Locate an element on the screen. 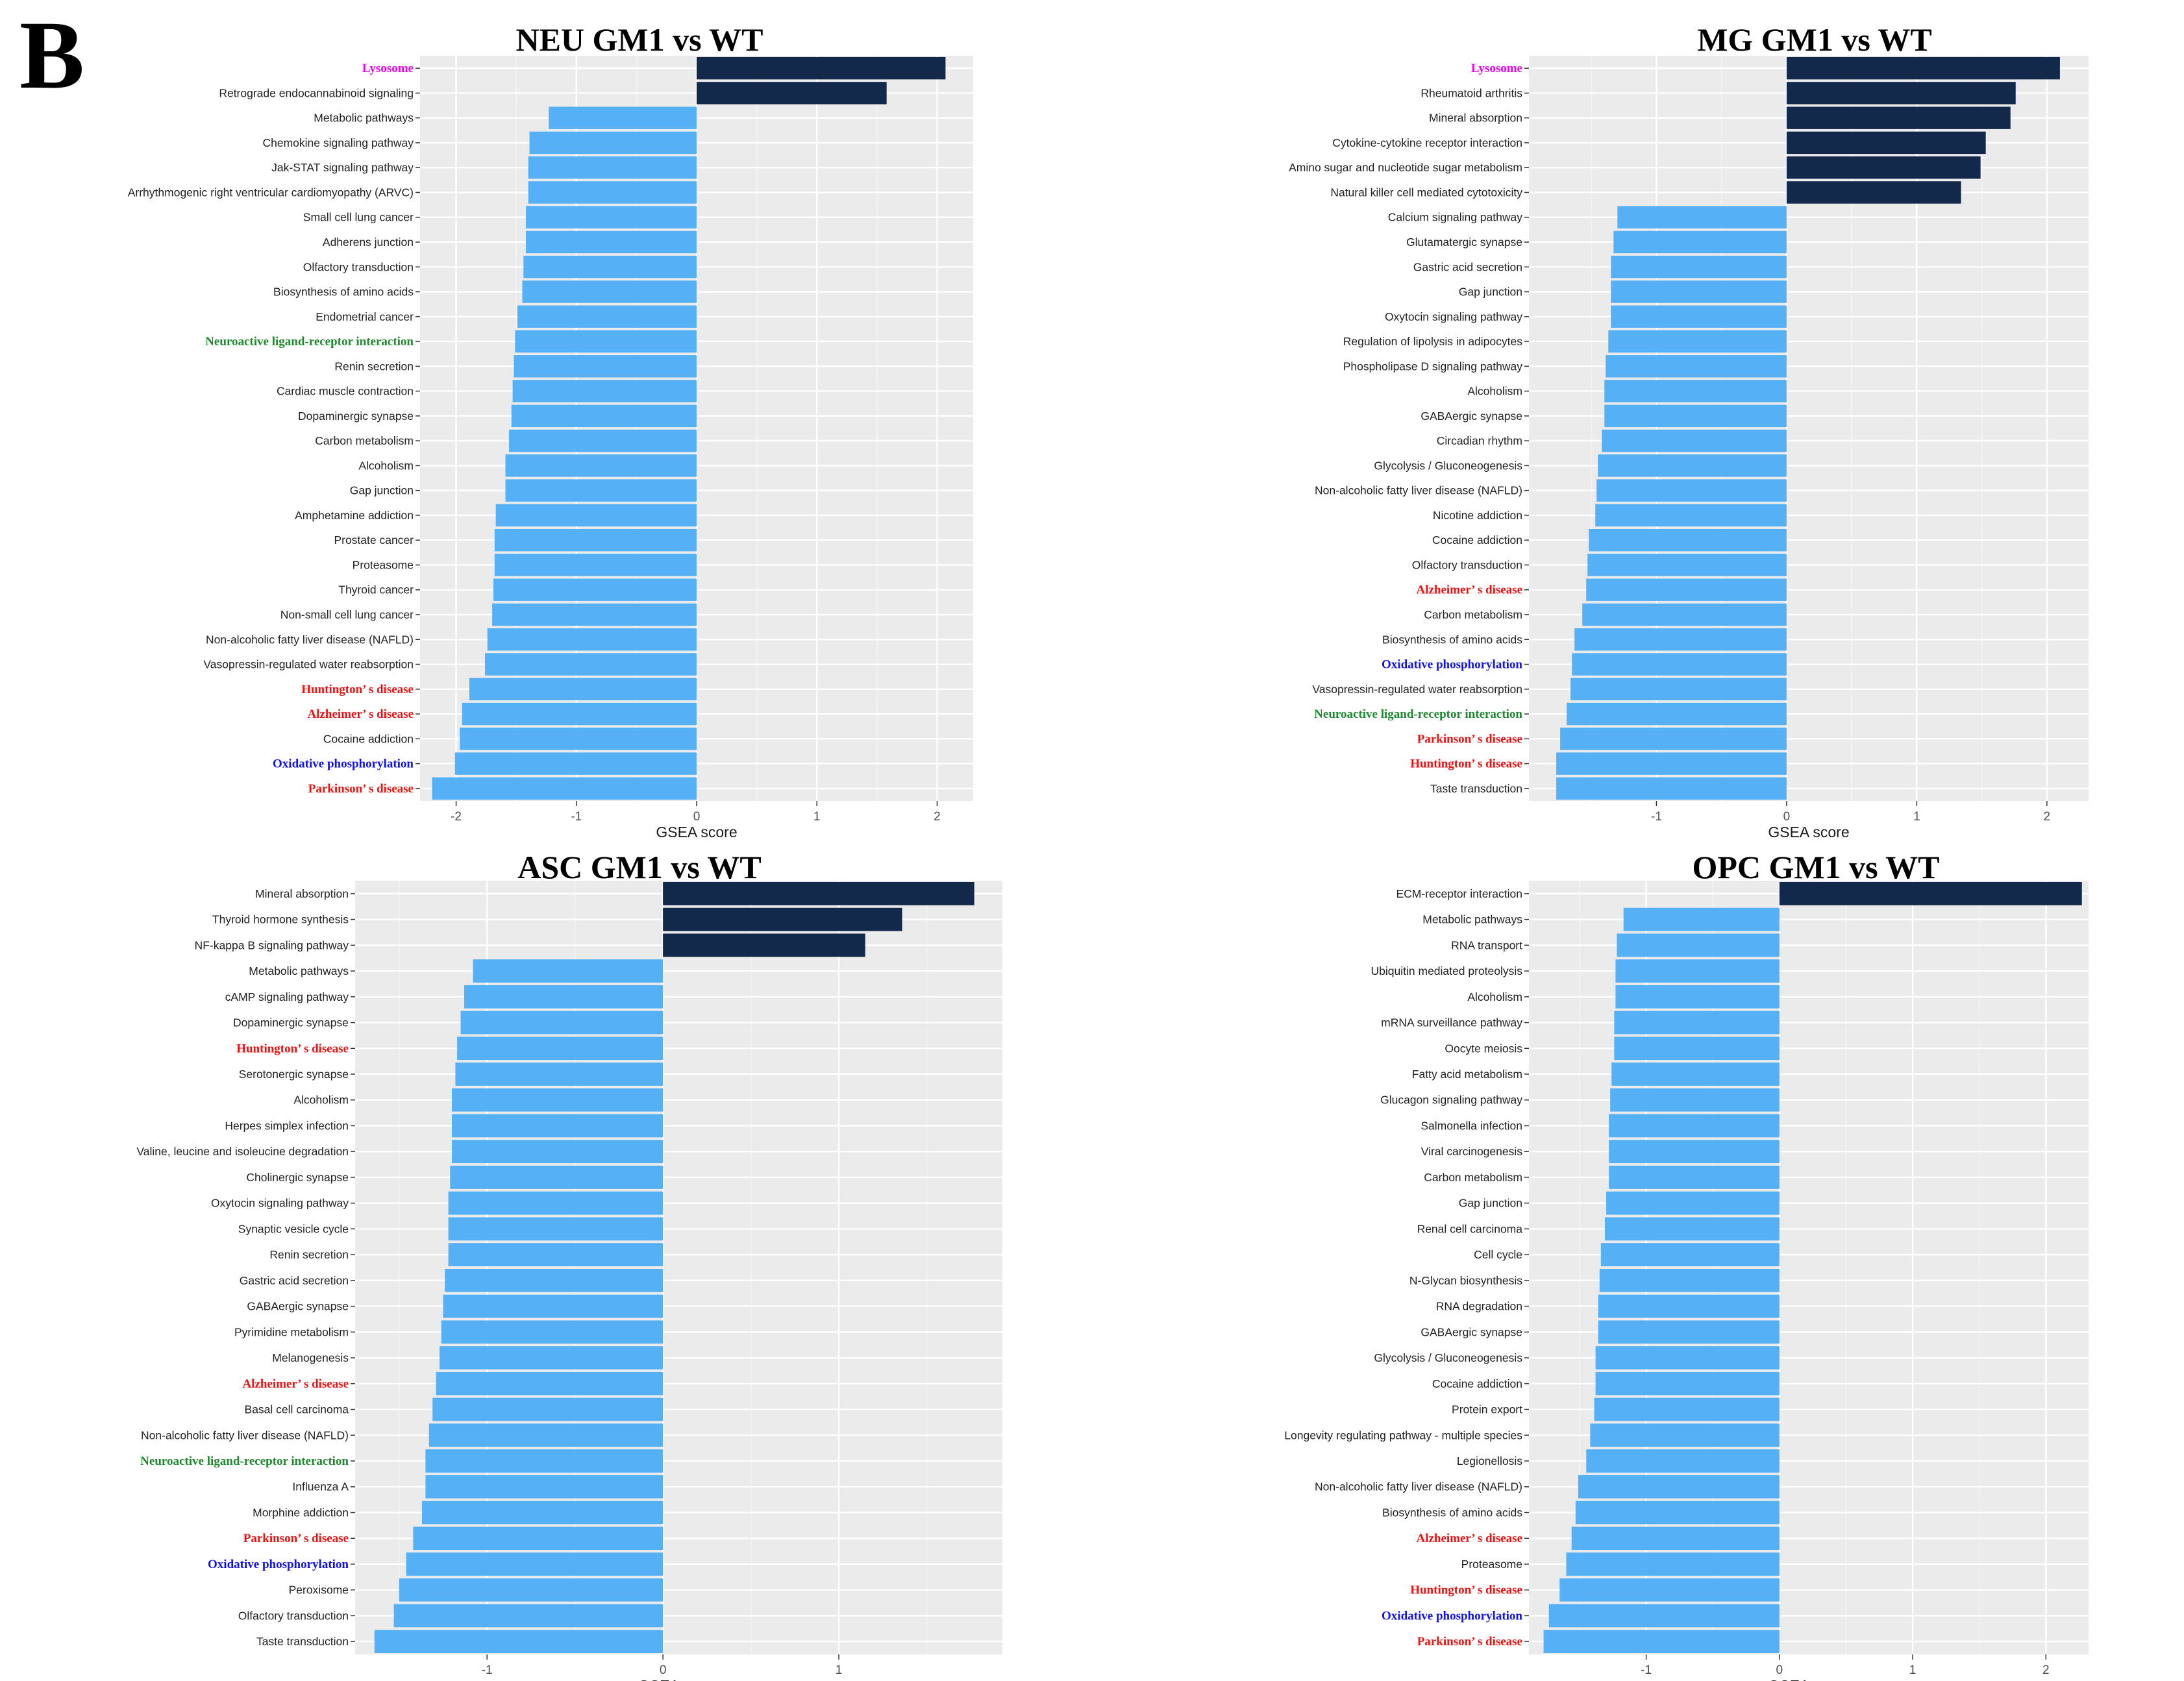 The height and width of the screenshot is (1681, 2184). neu-category-label: Small cell lung cancer is located at coordinates (358, 217).